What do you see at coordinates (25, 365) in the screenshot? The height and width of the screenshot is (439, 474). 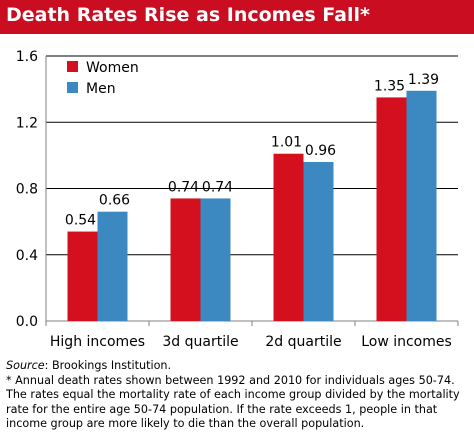 I see `source-label: Source` at bounding box center [25, 365].